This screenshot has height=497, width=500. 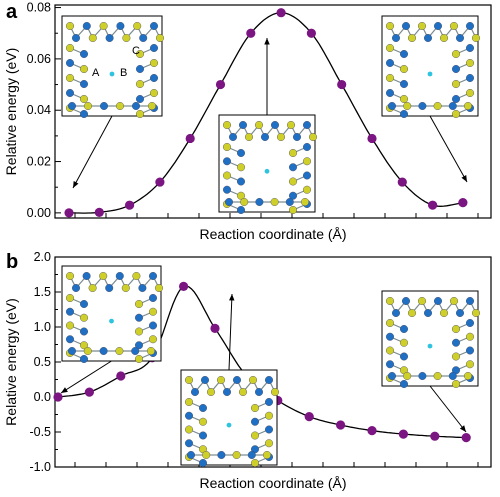 I want to click on hydrogen-atom, so click(x=430, y=346).